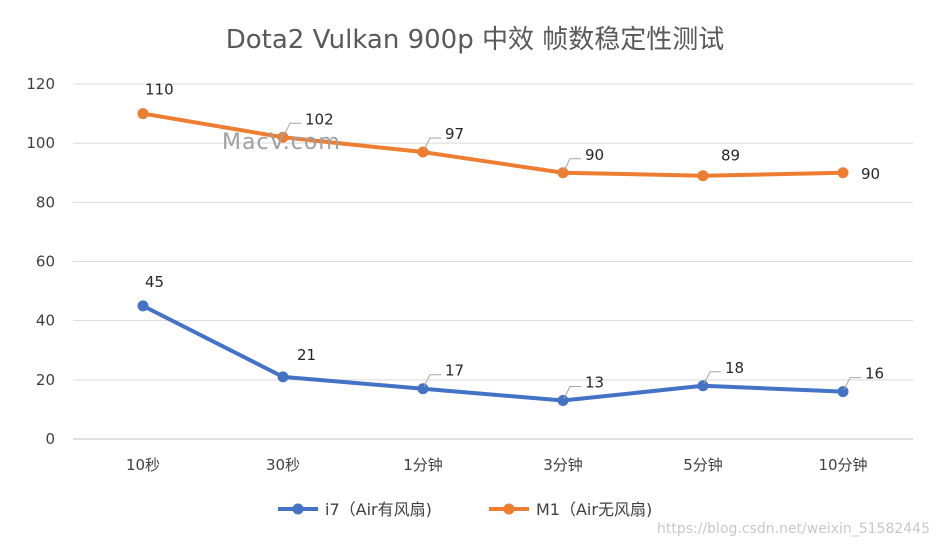 The width and height of the screenshot is (940, 547). What do you see at coordinates (730, 156) in the screenshot?
I see `data-label: 89` at bounding box center [730, 156].